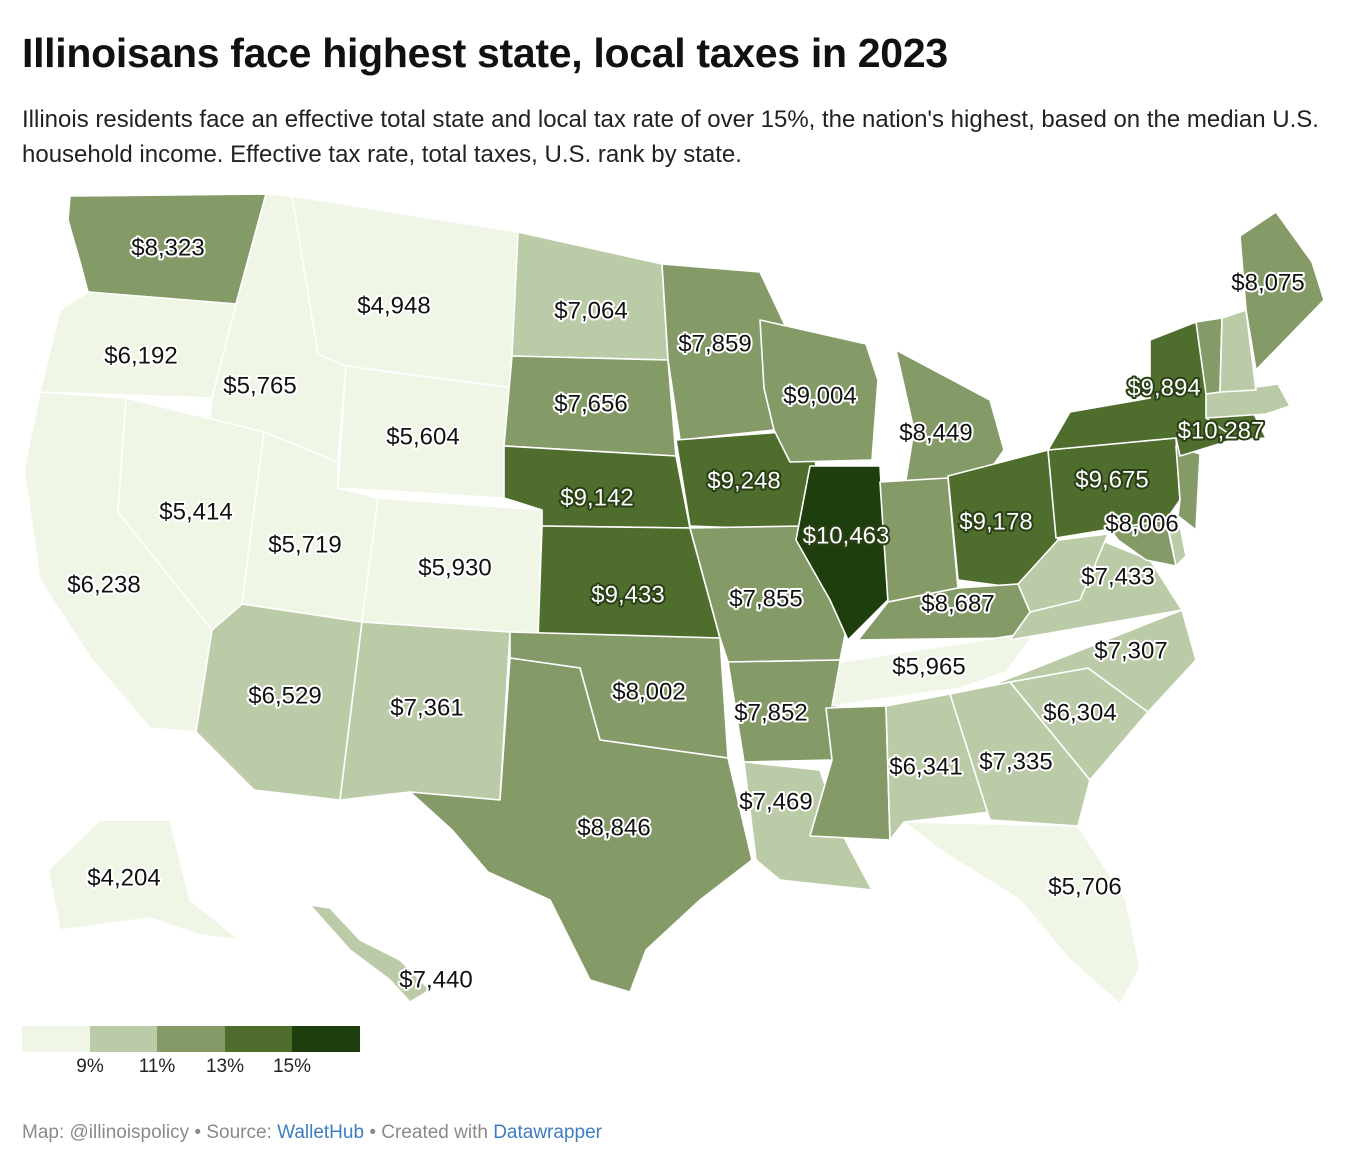 This screenshot has height=1176, width=1358. I want to click on value-label-tx: $8,846, so click(613, 827).